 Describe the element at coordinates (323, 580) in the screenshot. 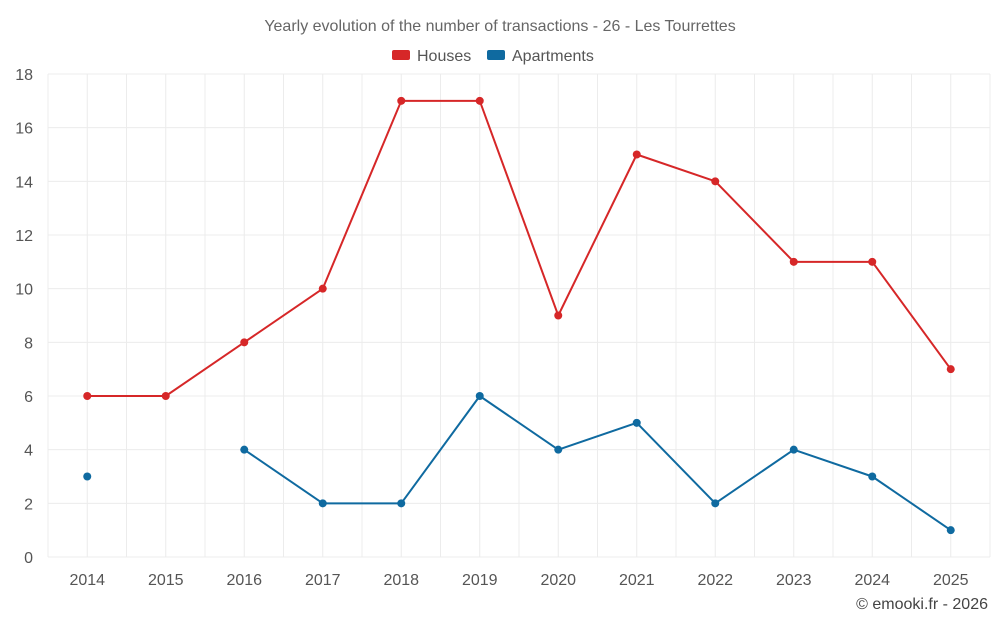

I see `x-tick-label: 2017` at that location.